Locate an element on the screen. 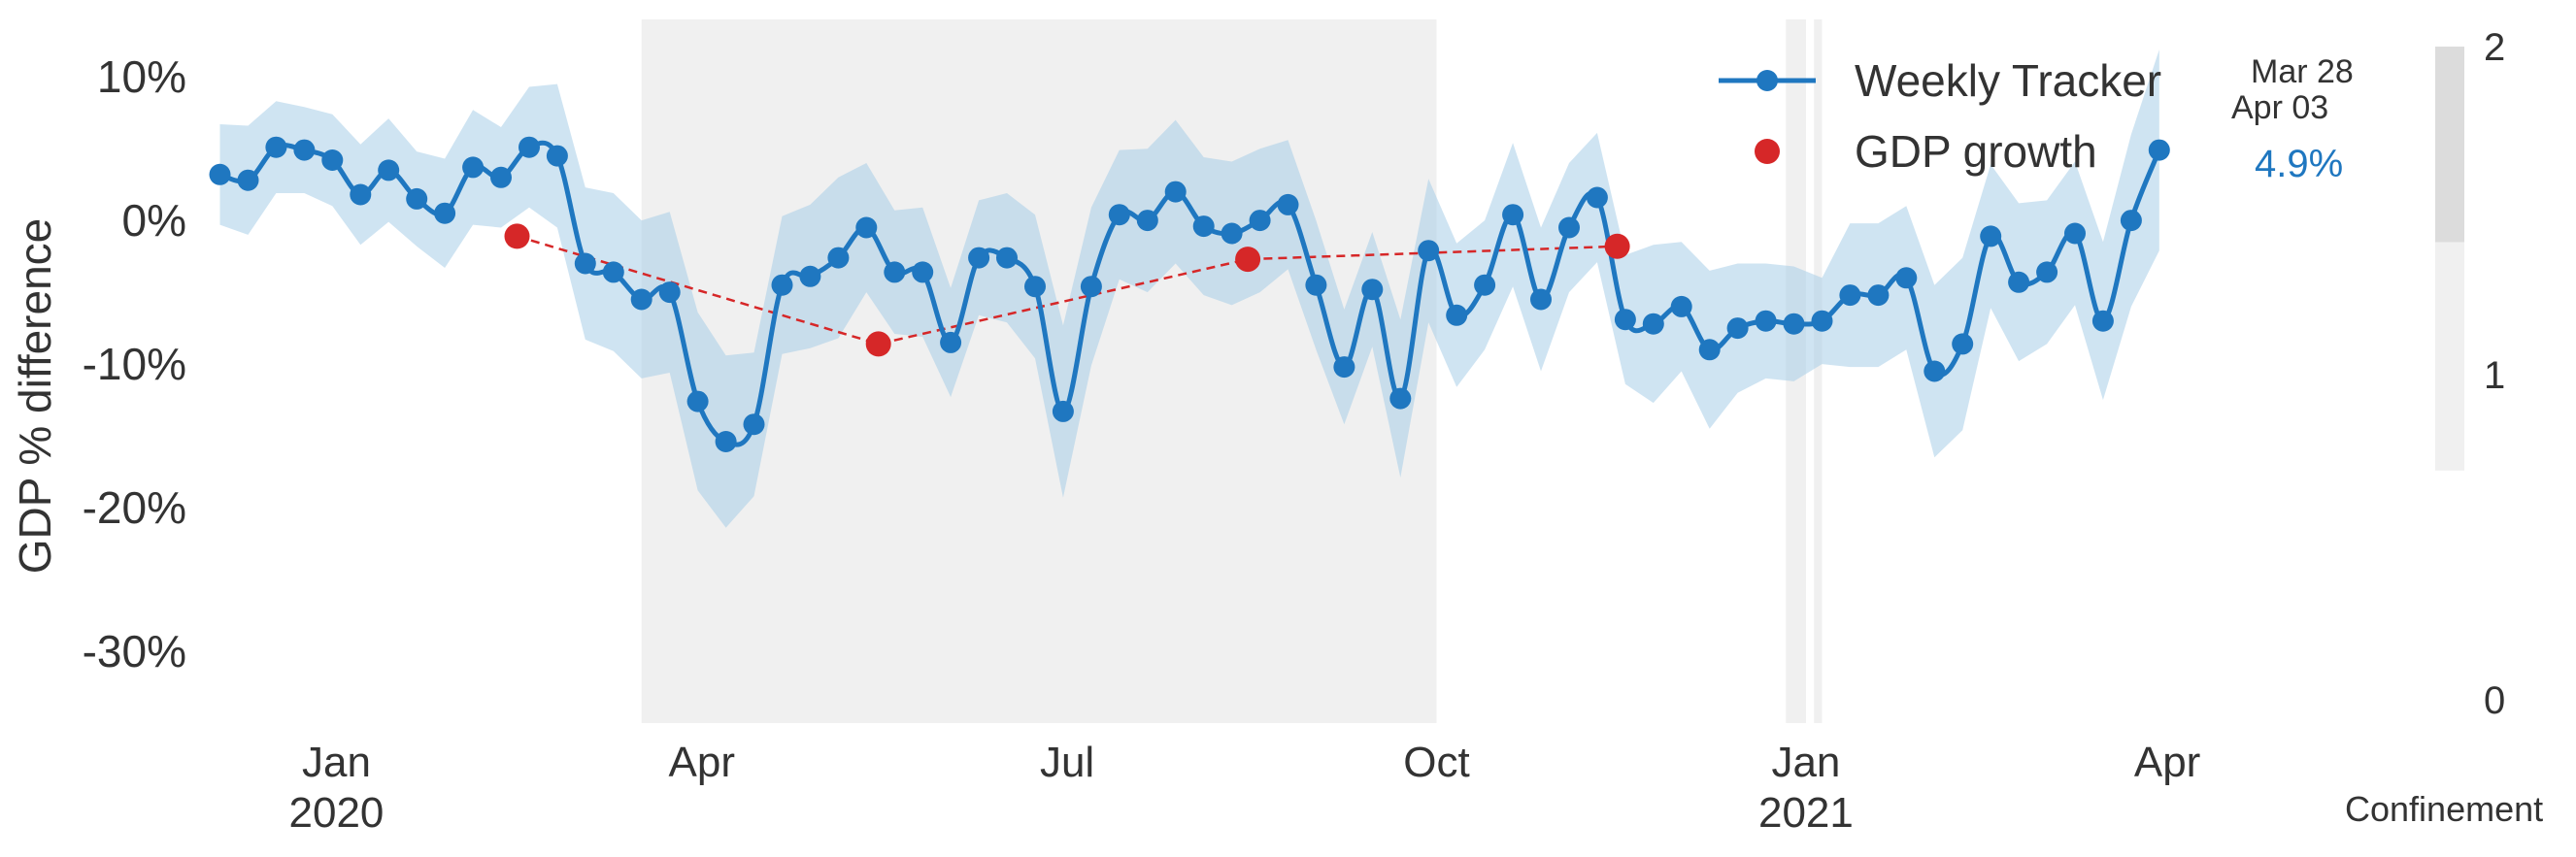 The width and height of the screenshot is (2576, 857). confinement-legend: 2 1 0 Confinement is located at coordinates (2444, 427).